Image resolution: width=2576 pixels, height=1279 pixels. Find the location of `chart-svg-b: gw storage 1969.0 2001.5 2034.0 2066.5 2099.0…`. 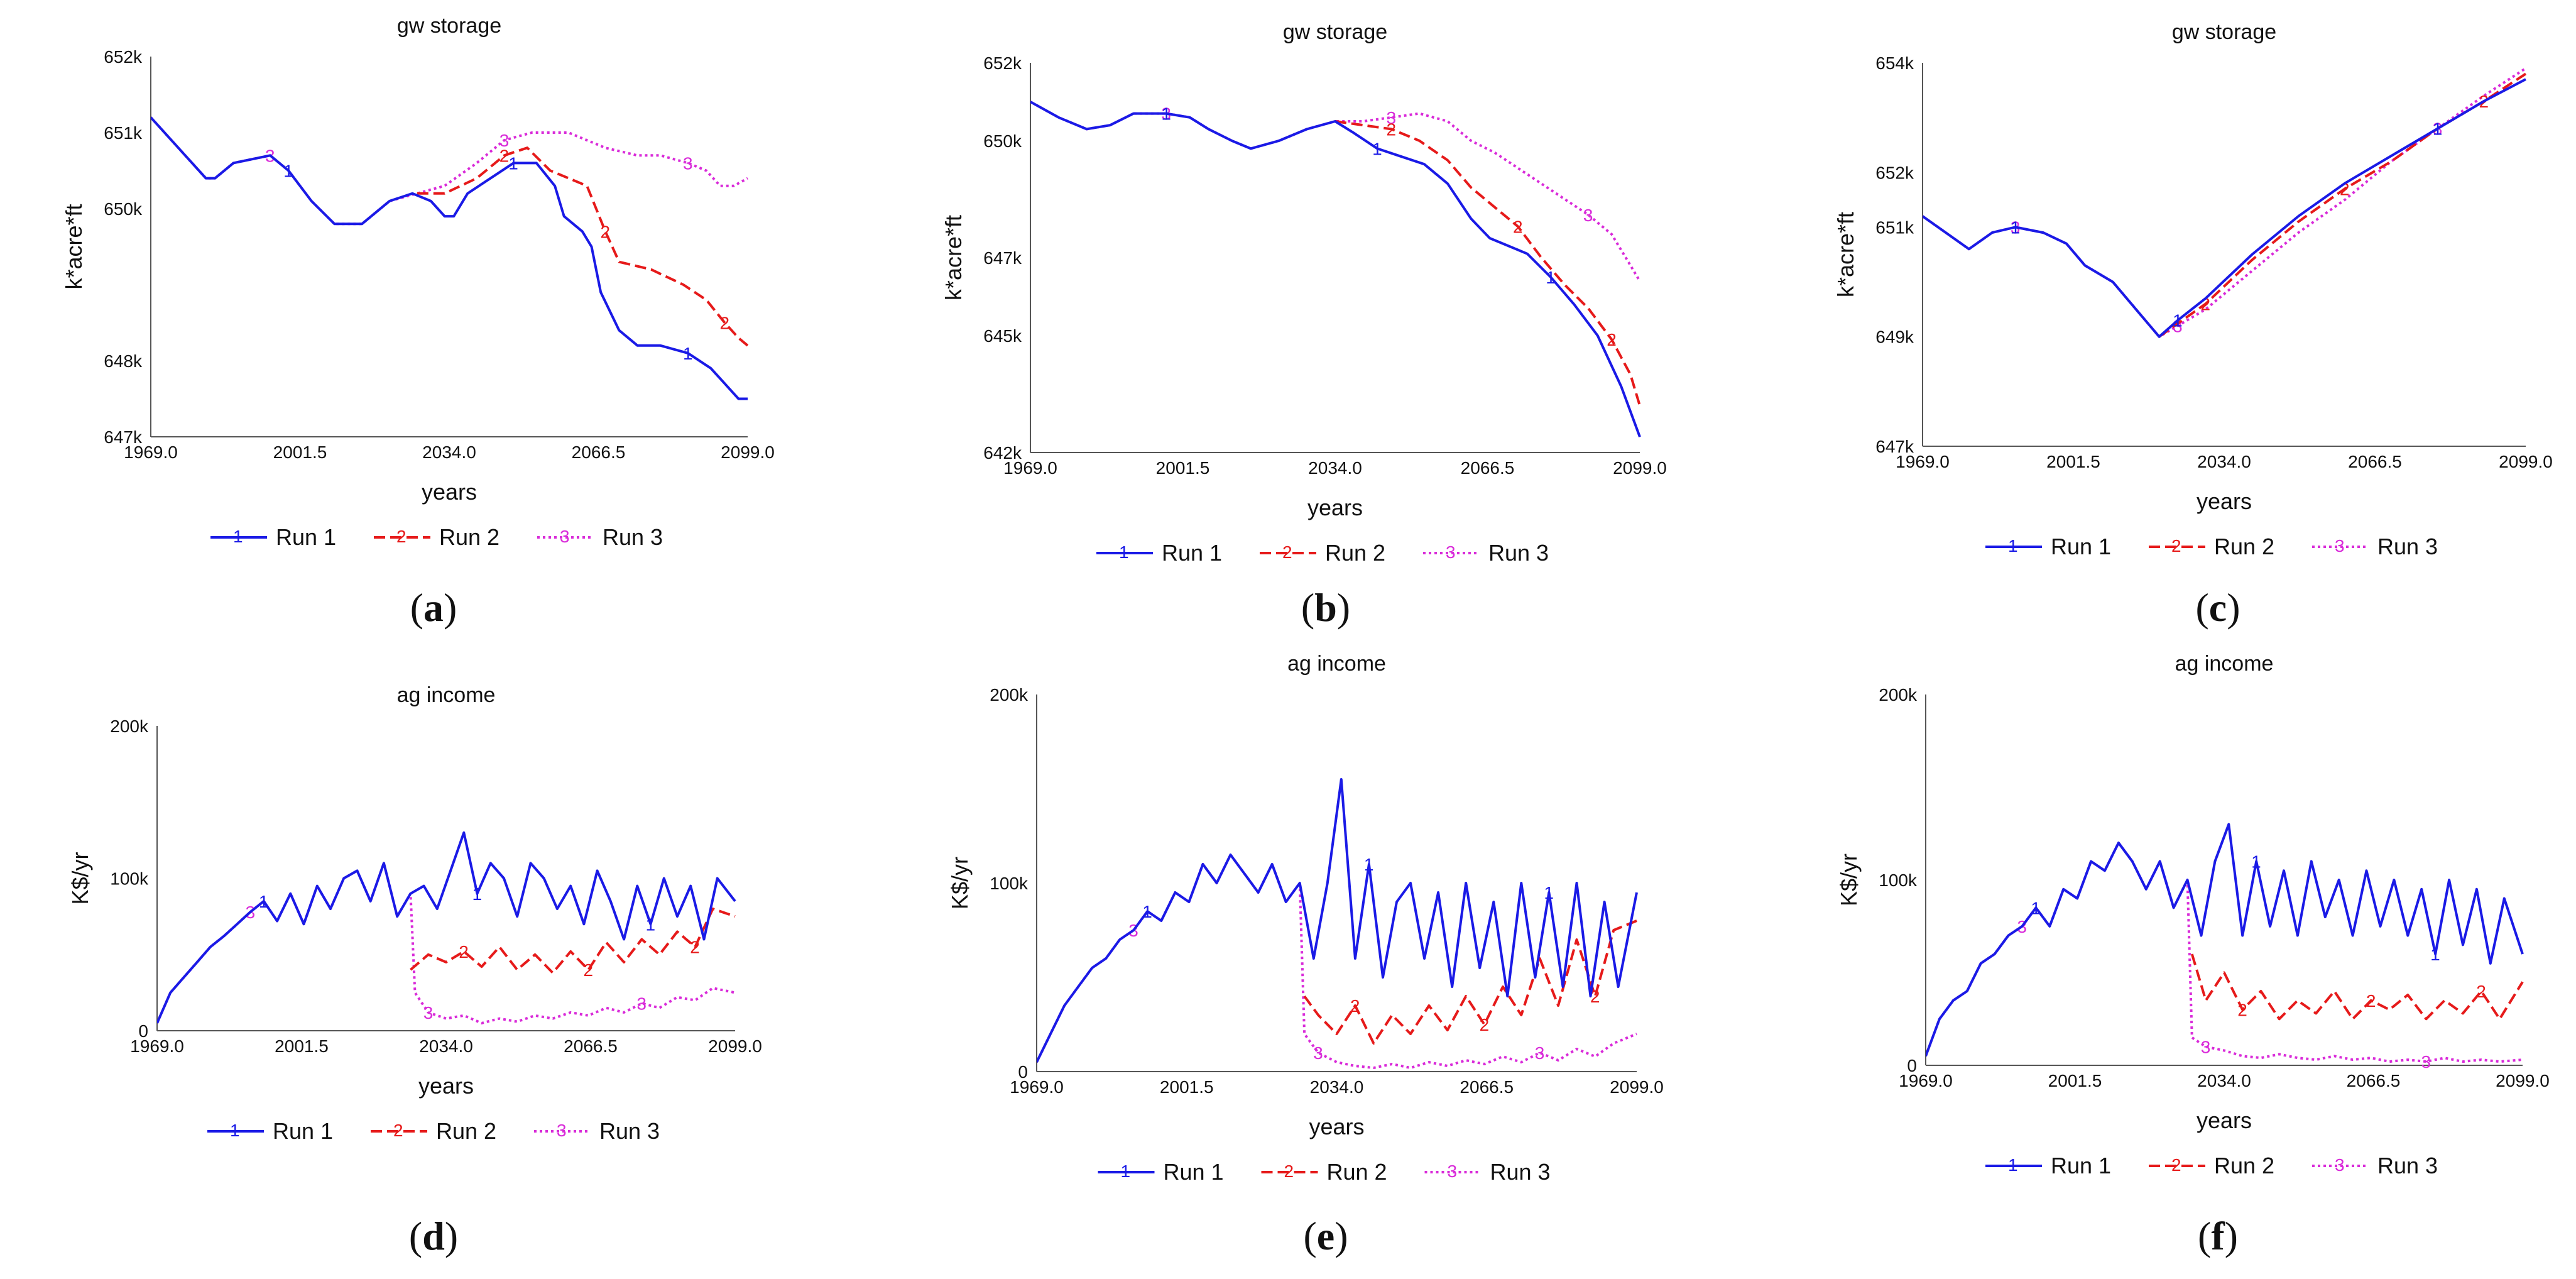

chart-svg-b: gw storage 1969.0 2001.5 2034.0 2066.5 2099.0… is located at coordinates (1304, 293).